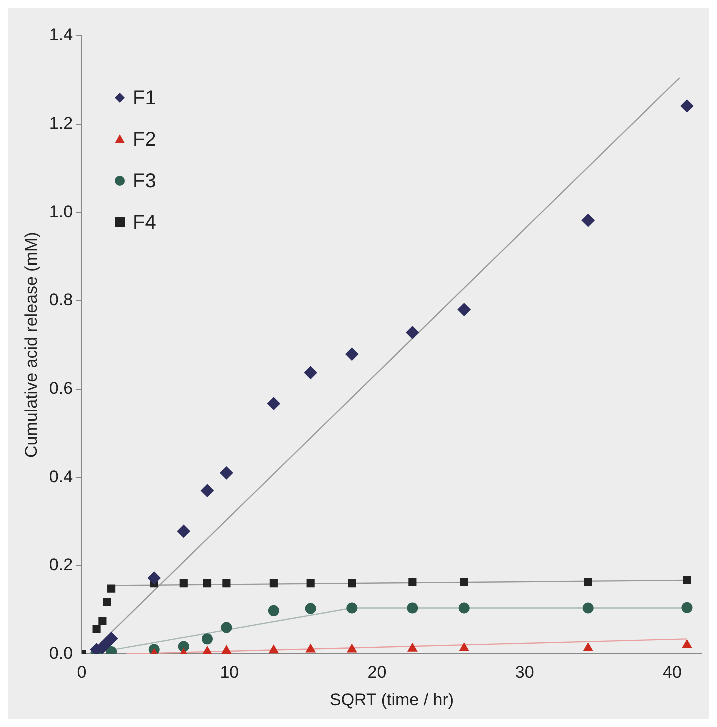 This screenshot has height=727, width=717. Describe the element at coordinates (82, 672) in the screenshot. I see `x-tick-label: 0` at that location.